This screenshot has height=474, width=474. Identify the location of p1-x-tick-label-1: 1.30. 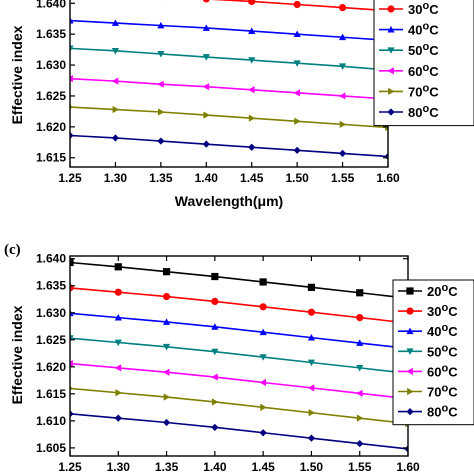
(119, 467).